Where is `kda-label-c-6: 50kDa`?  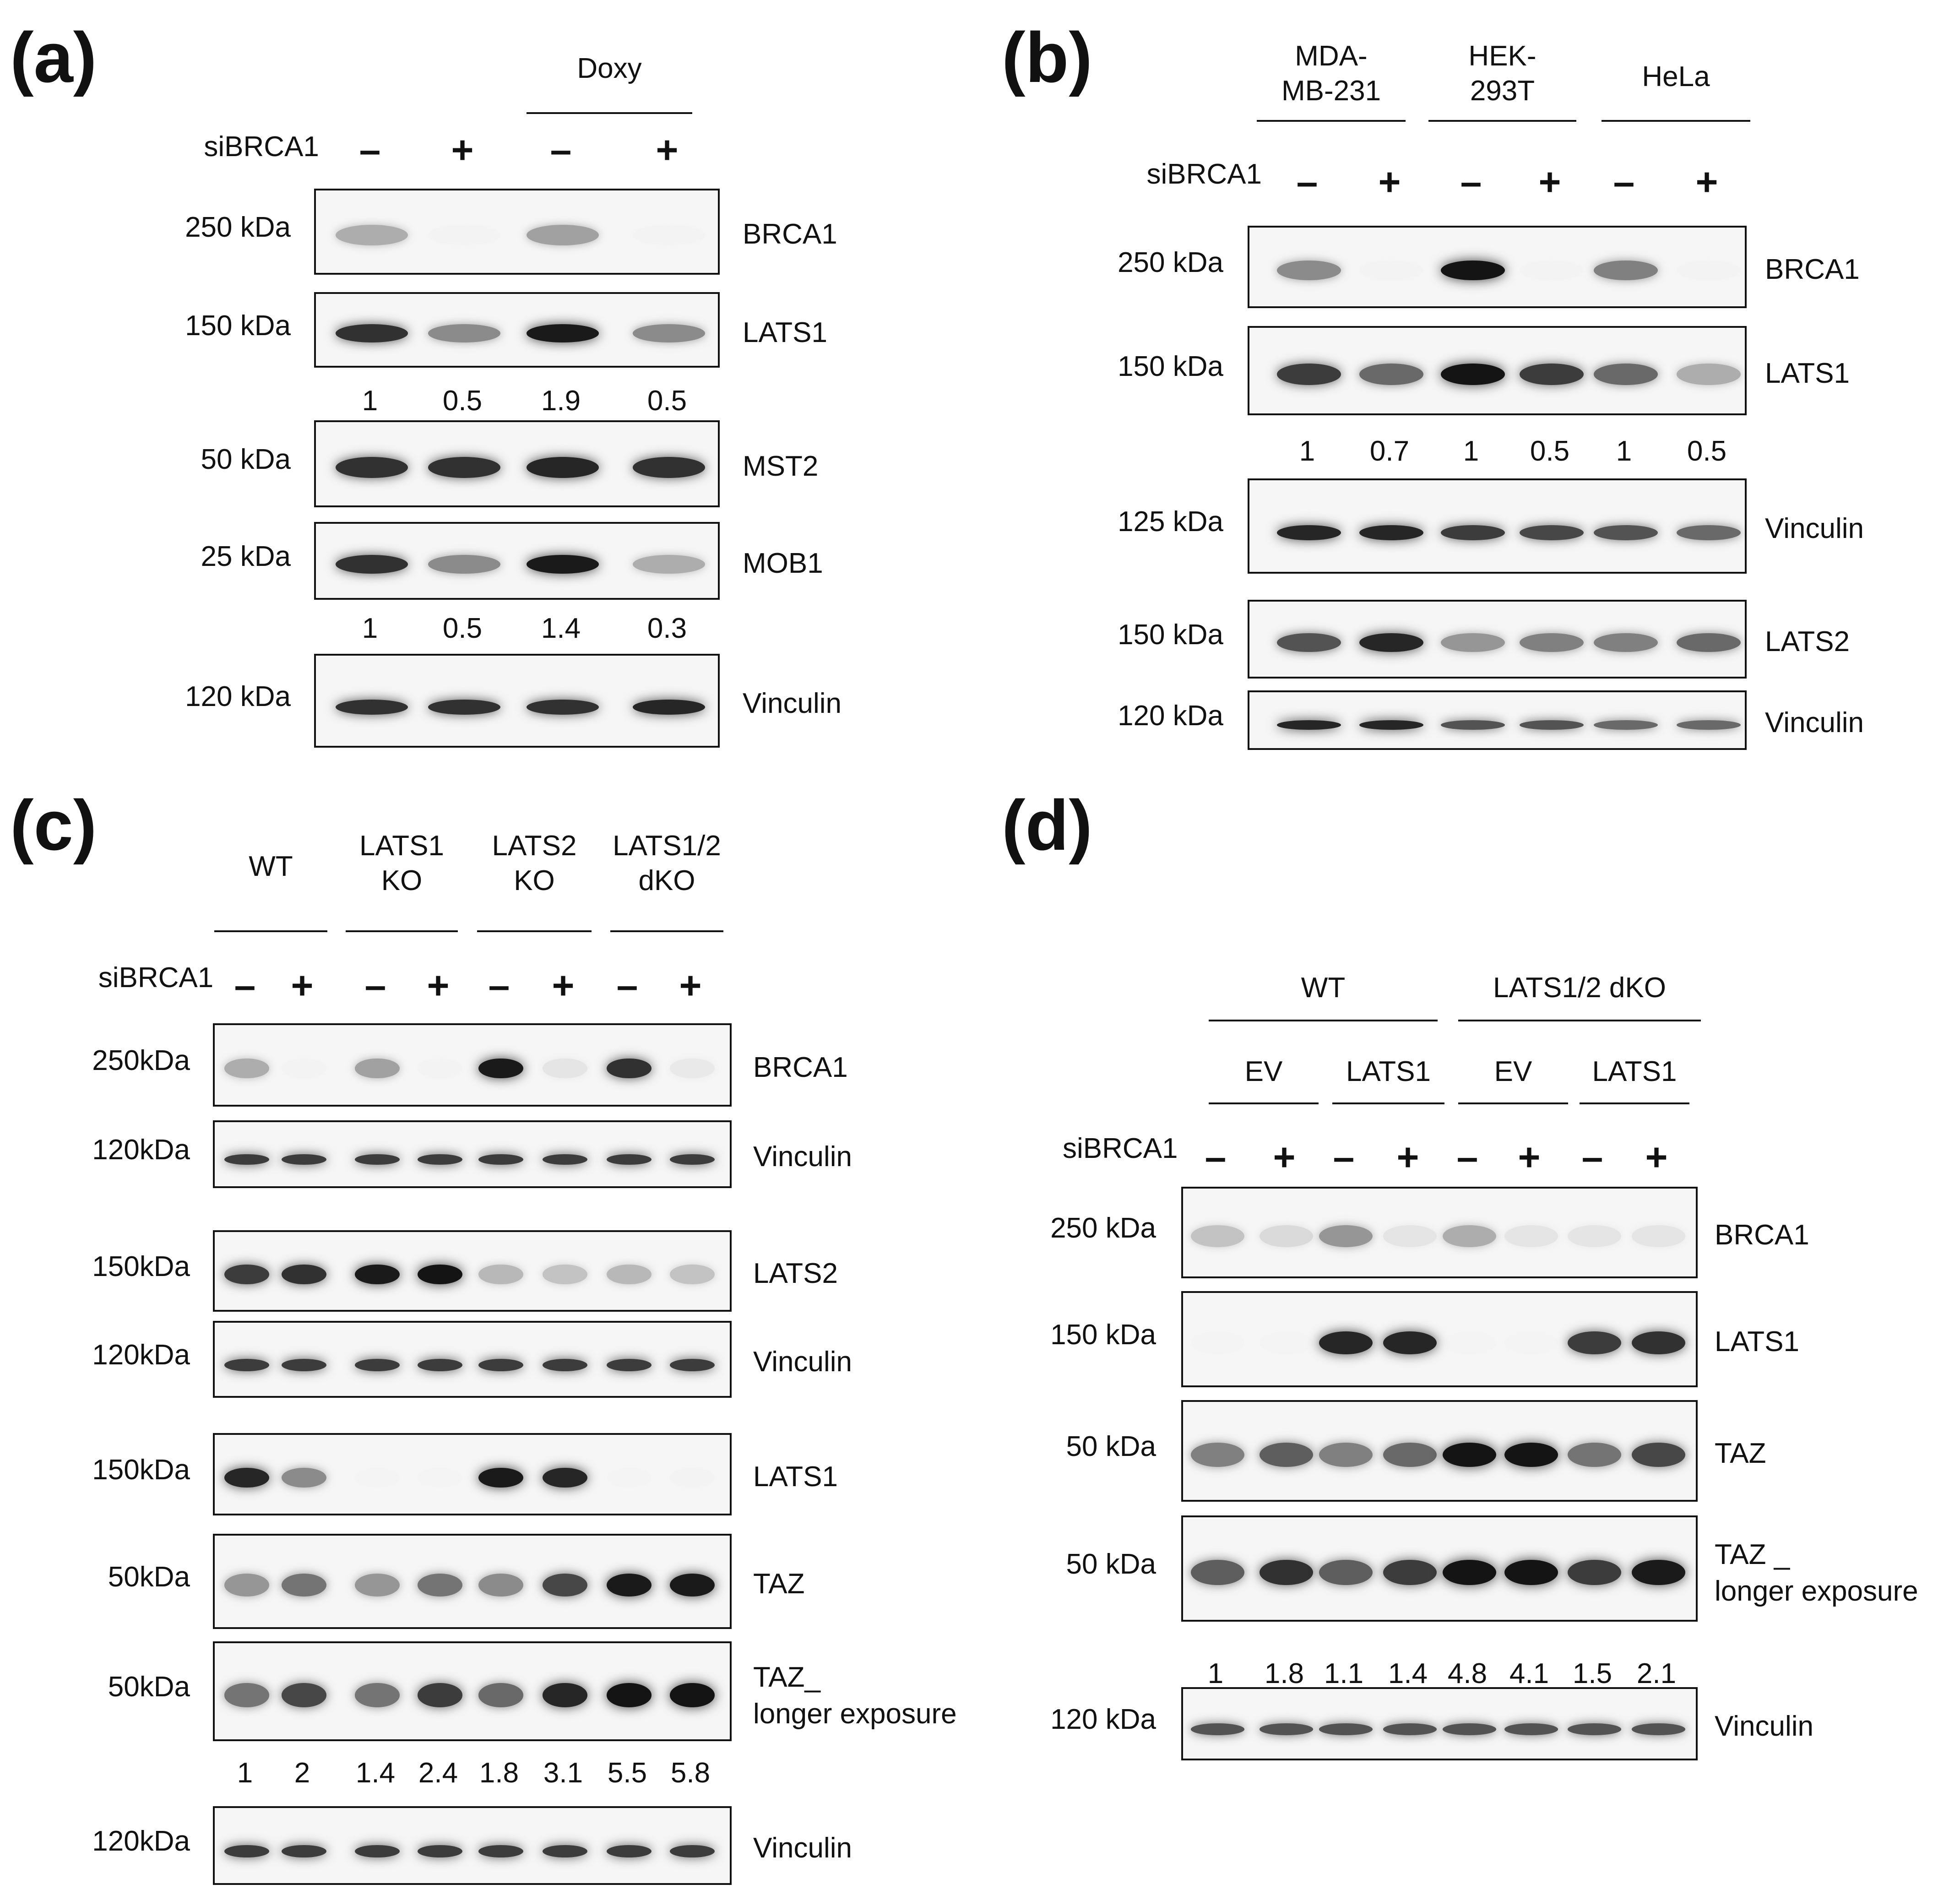 kda-label-c-6: 50kDa is located at coordinates (149, 1577).